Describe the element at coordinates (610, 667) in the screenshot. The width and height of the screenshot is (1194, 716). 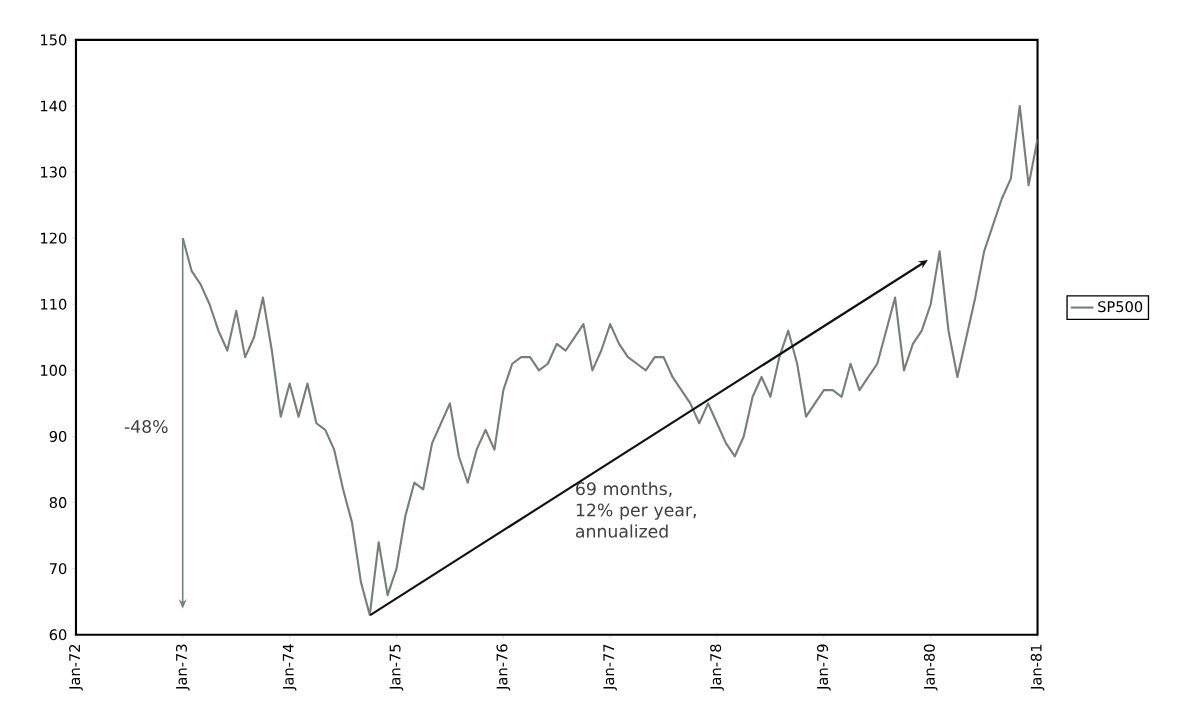
I see `x-tick-label: Jan-77` at that location.